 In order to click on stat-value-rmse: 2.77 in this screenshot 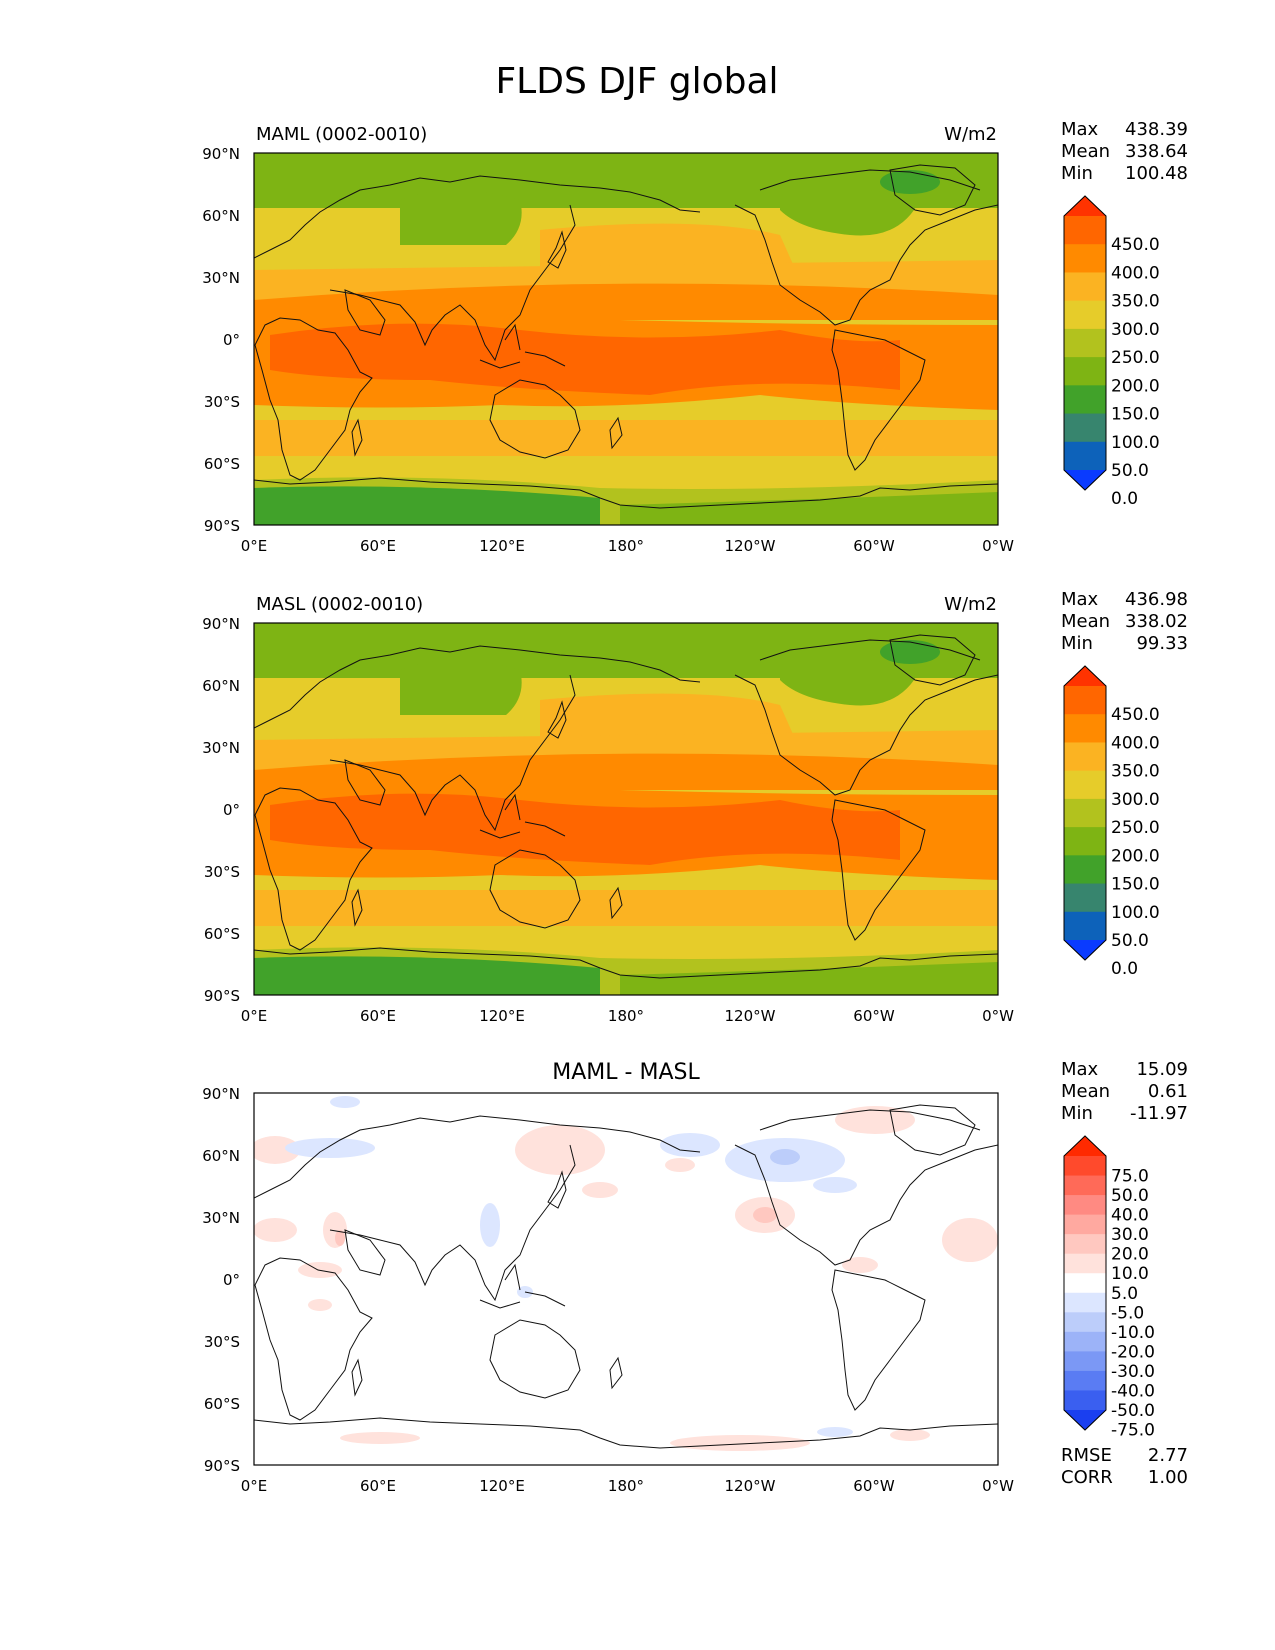, I will do `click(1168, 1455)`.